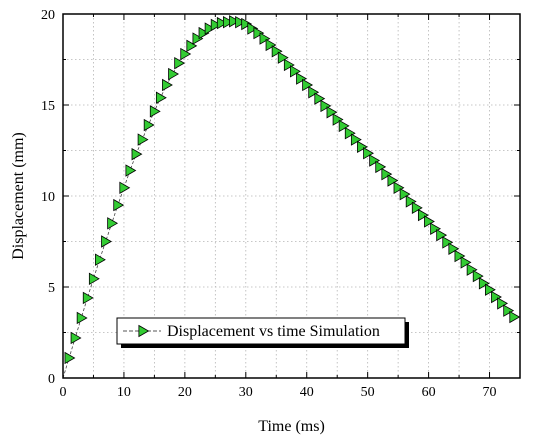  I want to click on legend-label: Displacement vs time Simulation, so click(273, 331).